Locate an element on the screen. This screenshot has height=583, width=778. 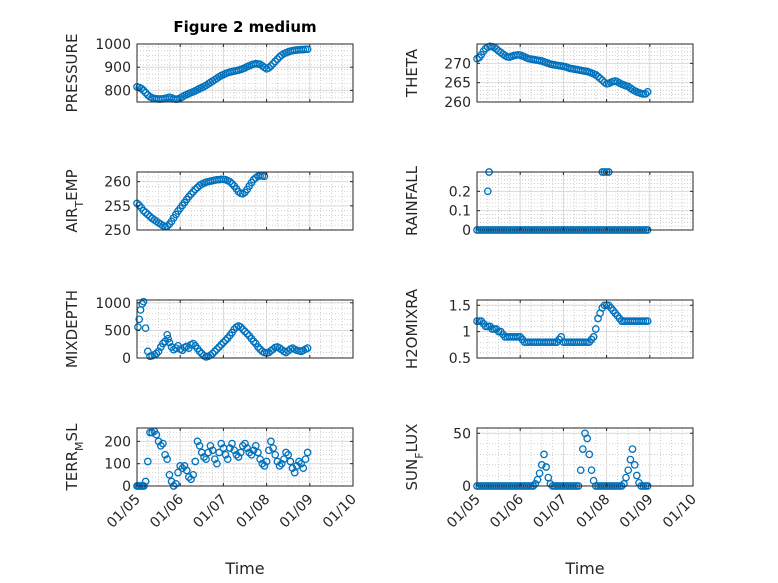
x-tick-label: 01/05 is located at coordinates (464, 512).